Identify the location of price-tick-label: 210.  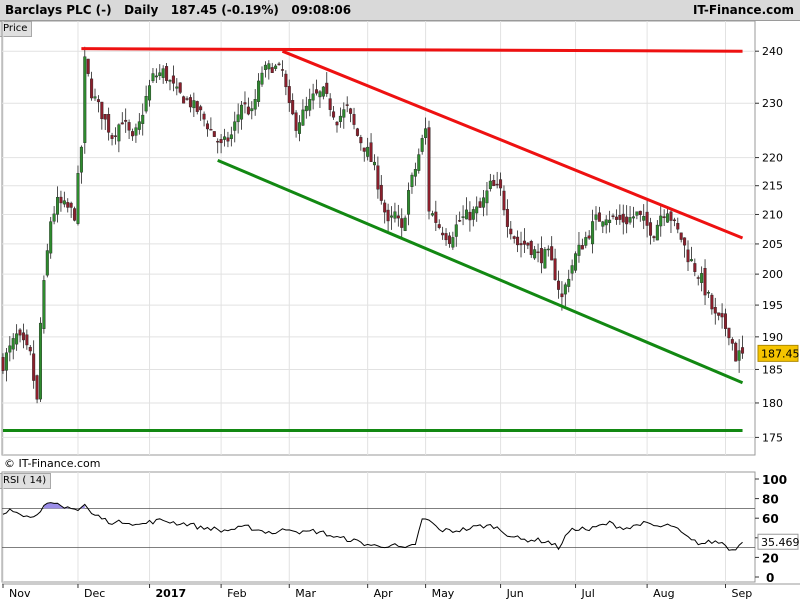
(772, 214).